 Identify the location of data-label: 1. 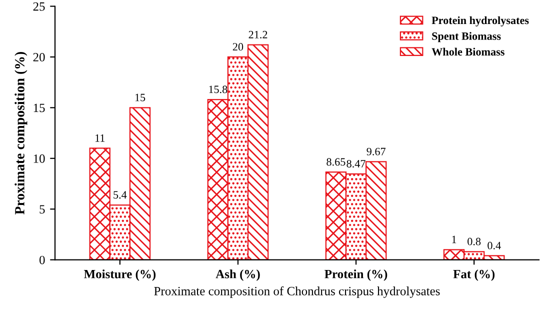
(454, 240).